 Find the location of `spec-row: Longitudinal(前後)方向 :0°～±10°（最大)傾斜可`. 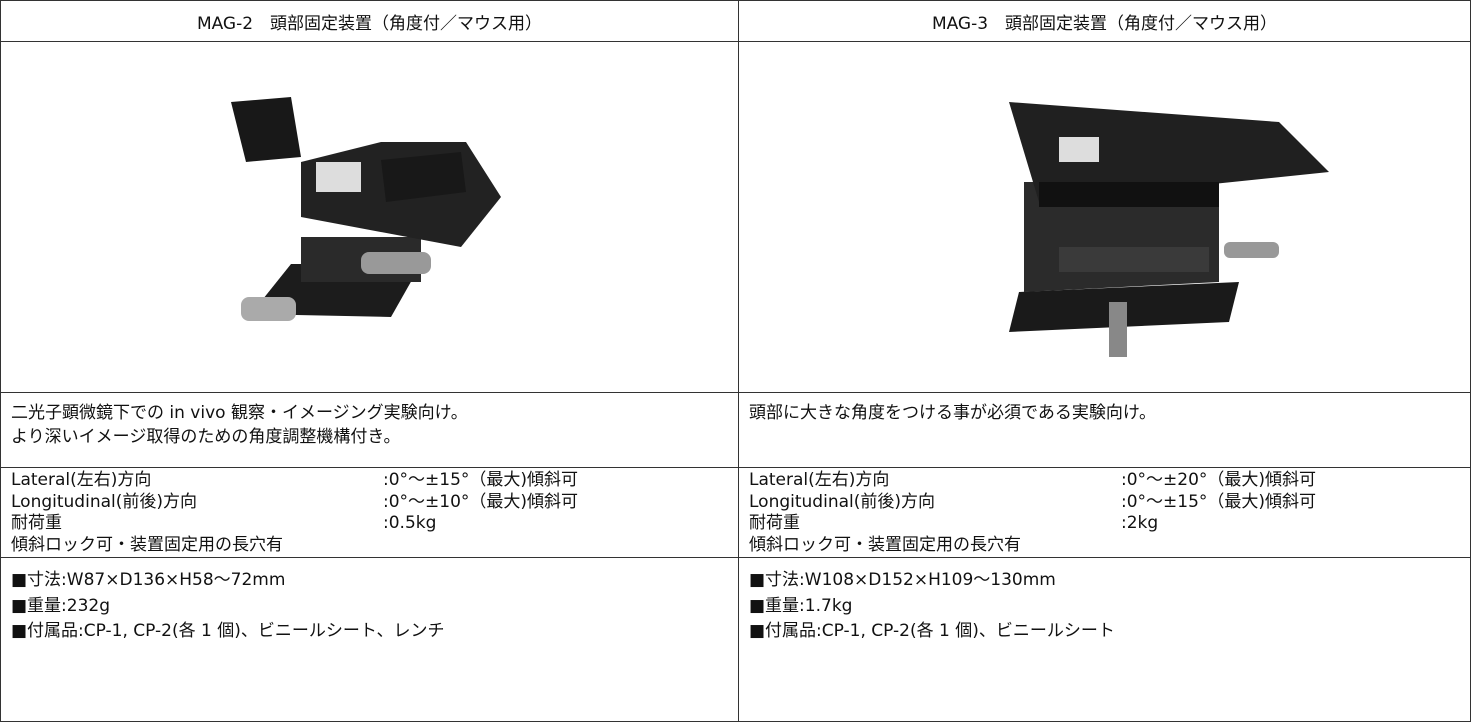

spec-row: Longitudinal(前後)方向 :0°～±10°（最大)傾斜可 is located at coordinates (374, 503).